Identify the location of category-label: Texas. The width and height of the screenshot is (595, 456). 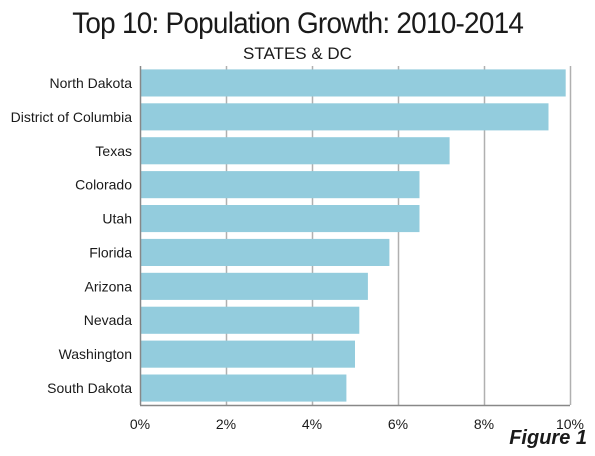
(113, 151).